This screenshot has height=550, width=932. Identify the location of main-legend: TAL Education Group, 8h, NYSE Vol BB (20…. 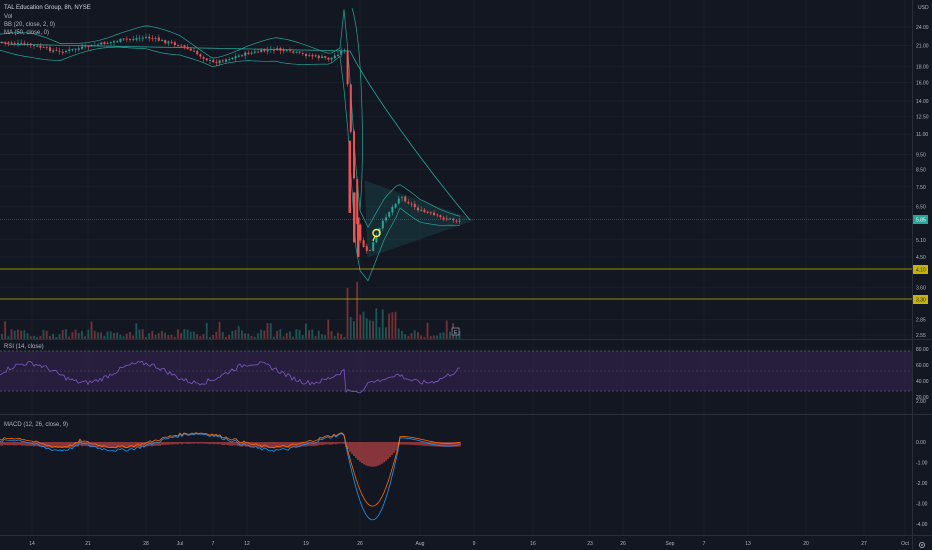
(47, 20).